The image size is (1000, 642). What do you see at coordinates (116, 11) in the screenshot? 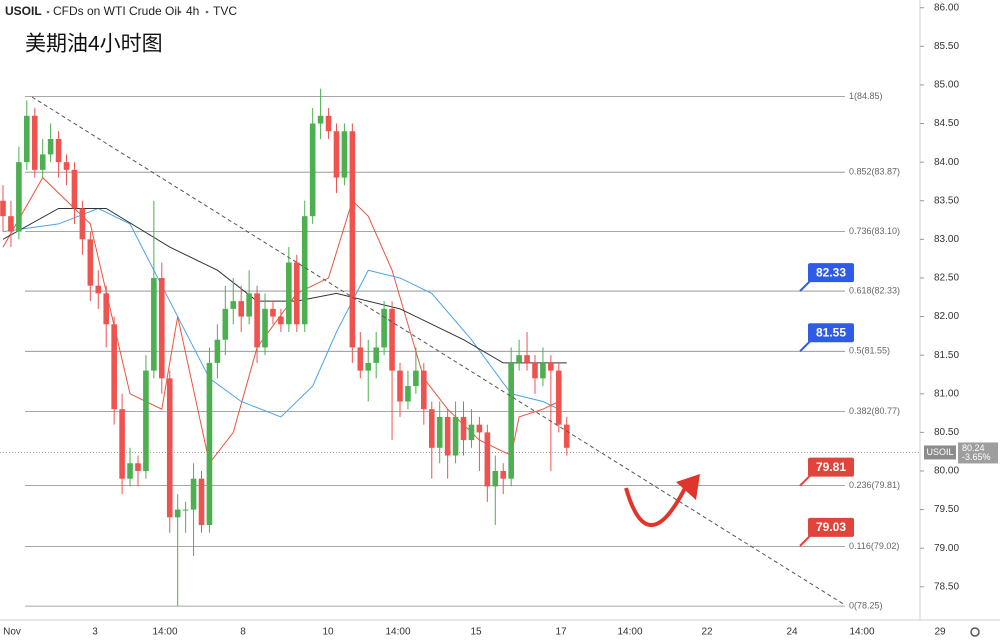
I see `description: CFDs on WTI Crude Oil` at bounding box center [116, 11].